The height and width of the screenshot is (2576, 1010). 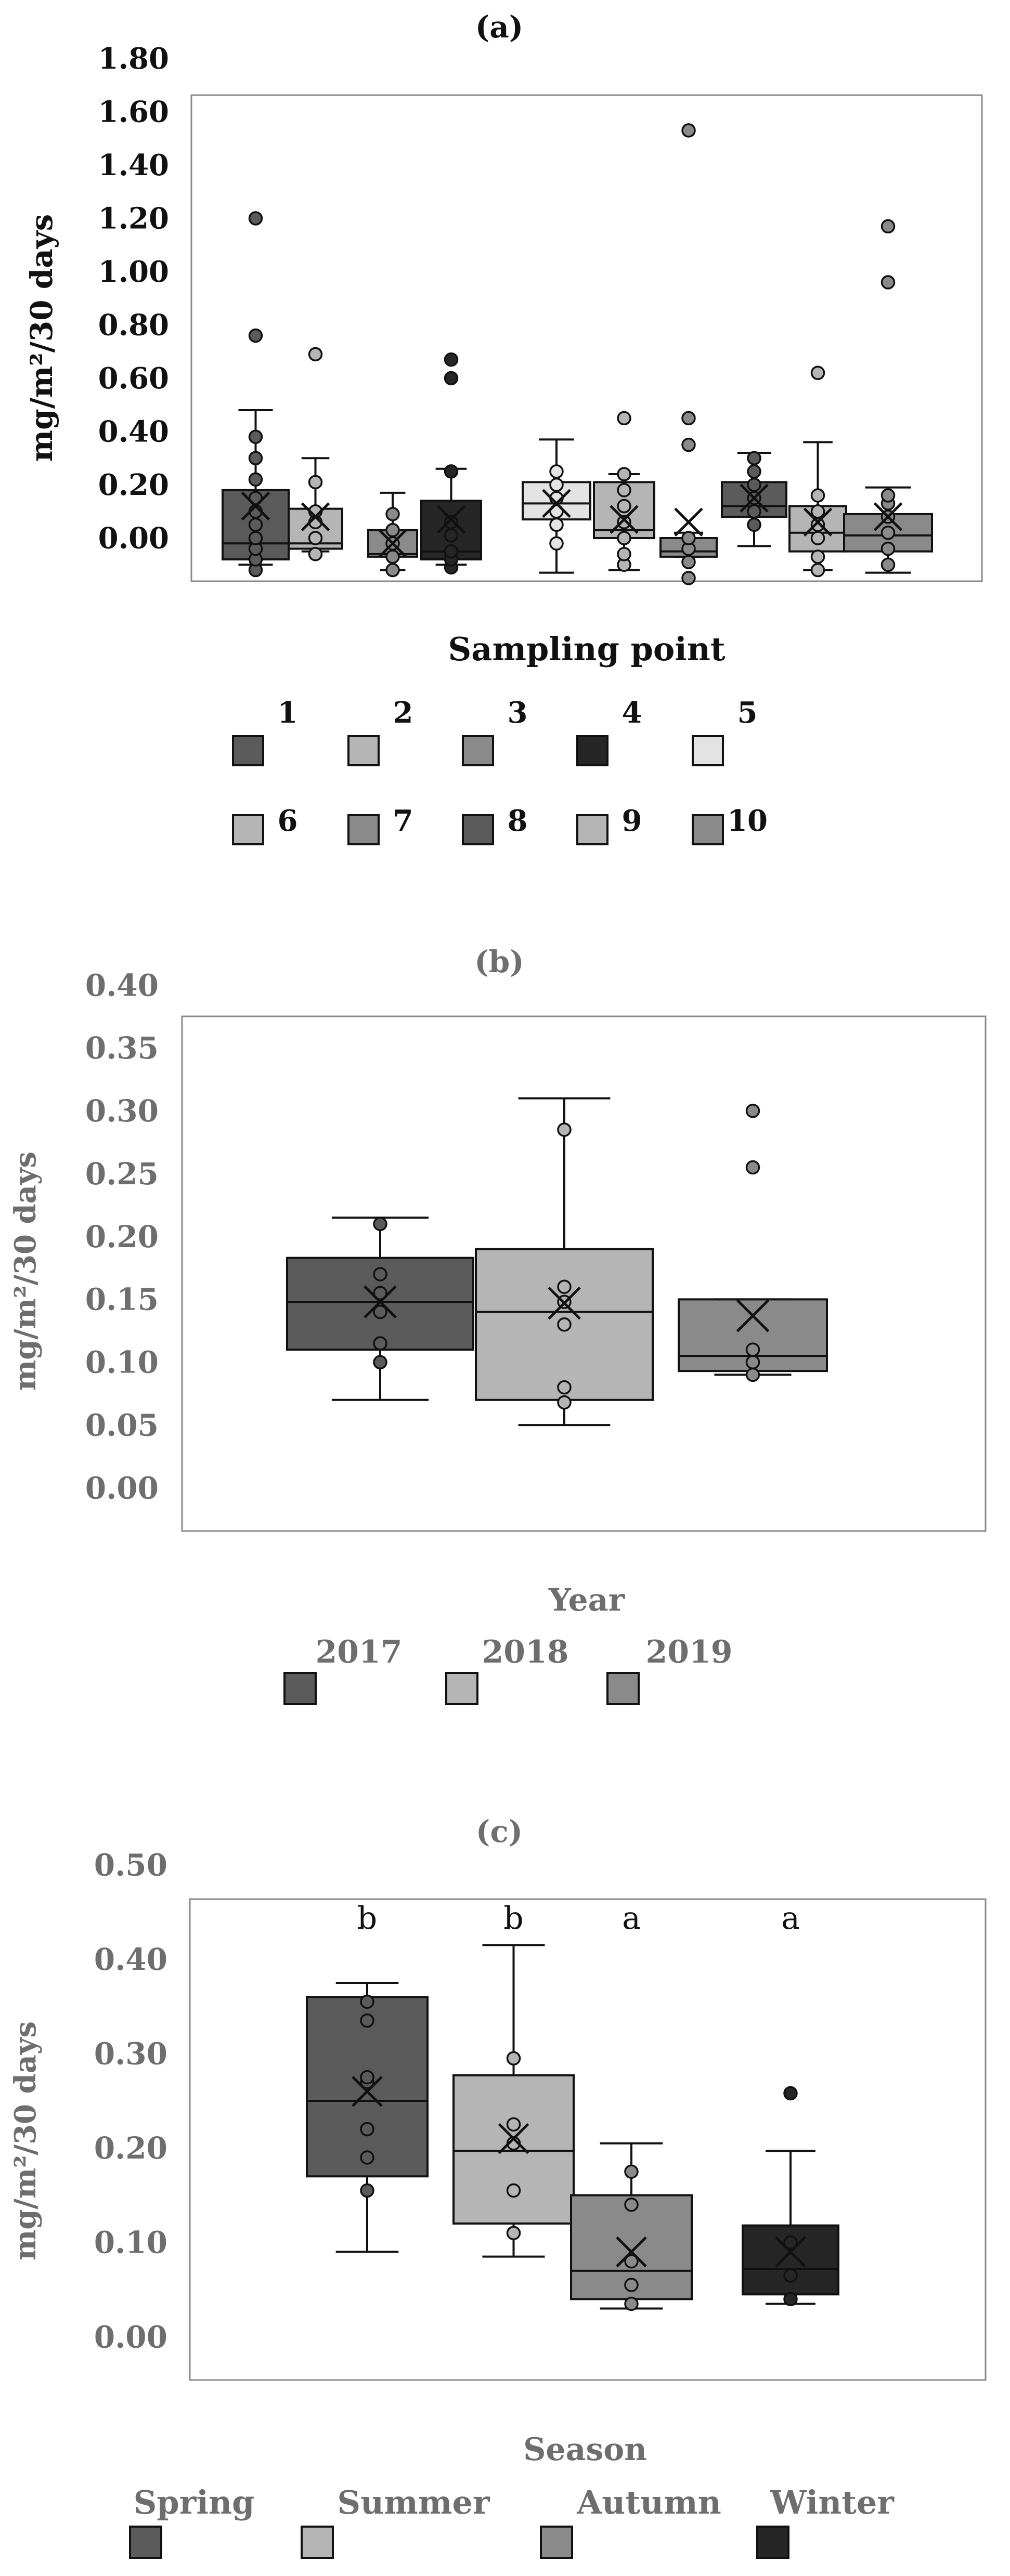 What do you see at coordinates (833, 2502) in the screenshot?
I see `legend-label: Winter` at bounding box center [833, 2502].